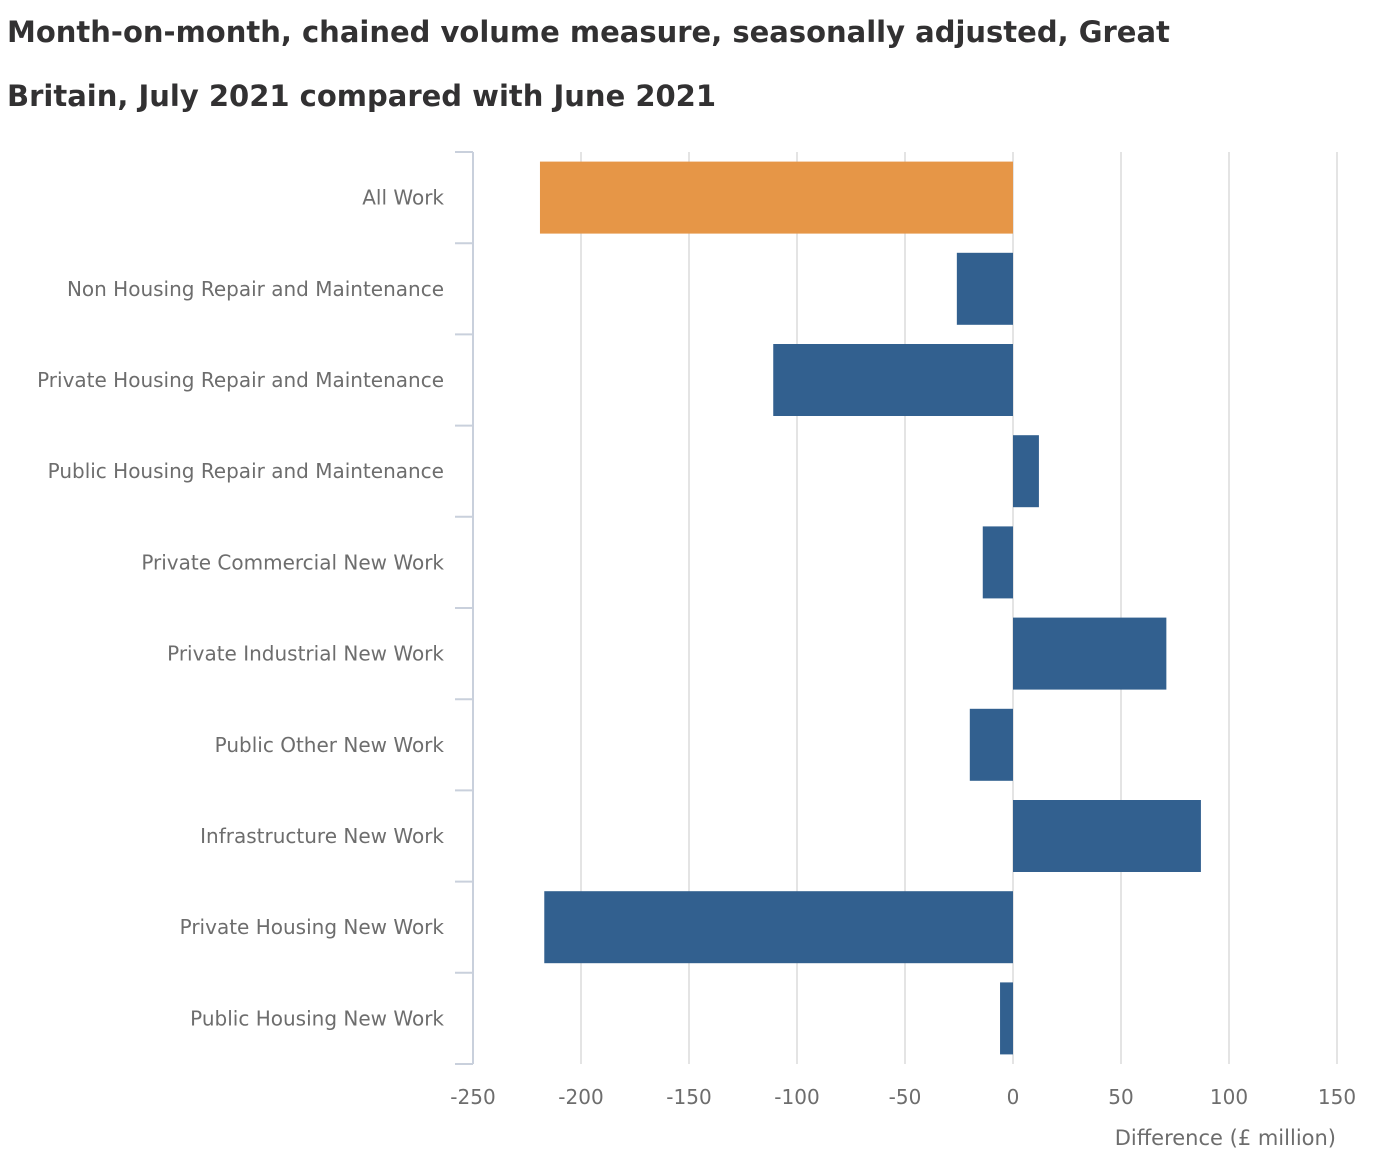 This screenshot has height=1172, width=1378. What do you see at coordinates (991, 744) in the screenshot?
I see `bar-public-other-new-work` at bounding box center [991, 744].